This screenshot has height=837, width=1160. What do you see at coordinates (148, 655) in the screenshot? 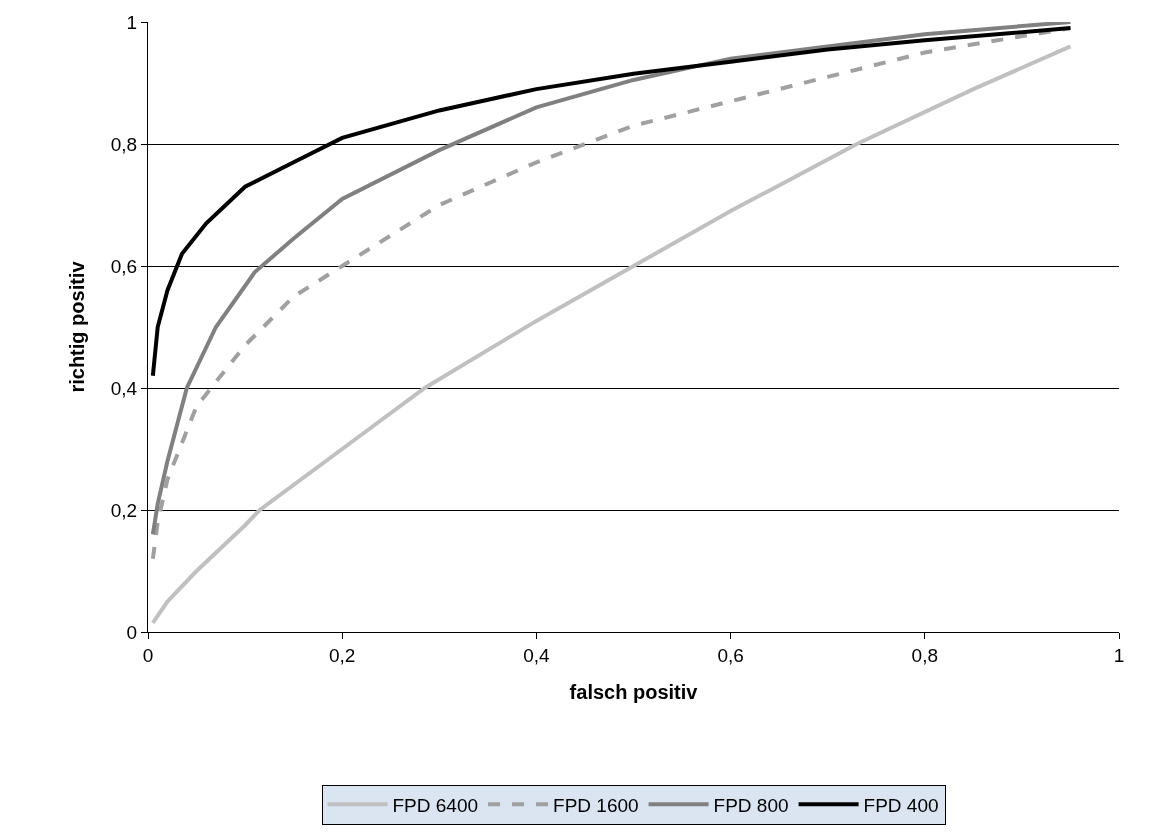
I see `x-tick-label: 0` at bounding box center [148, 655].